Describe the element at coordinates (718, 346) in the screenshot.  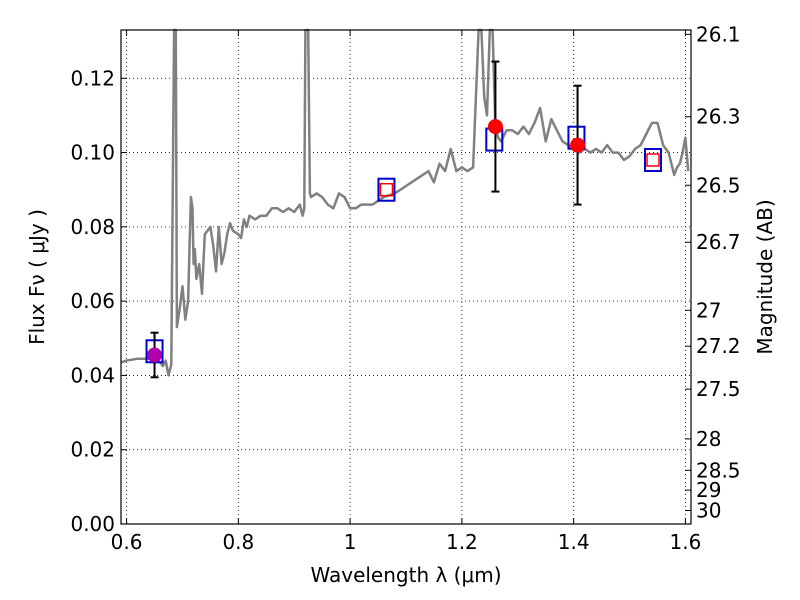
I see `mag-tick-label: 27.2` at that location.